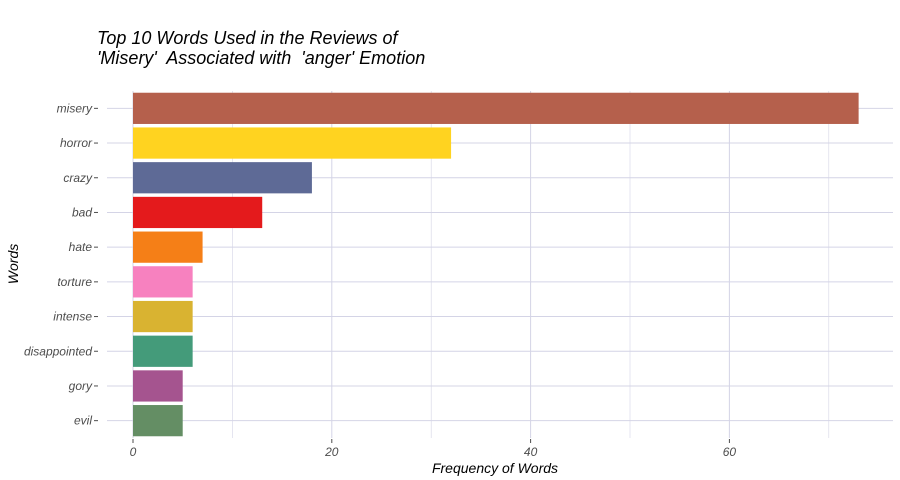 This screenshot has width=900, height=480. What do you see at coordinates (81, 386) in the screenshot?
I see `y-tick-label: gory` at bounding box center [81, 386].